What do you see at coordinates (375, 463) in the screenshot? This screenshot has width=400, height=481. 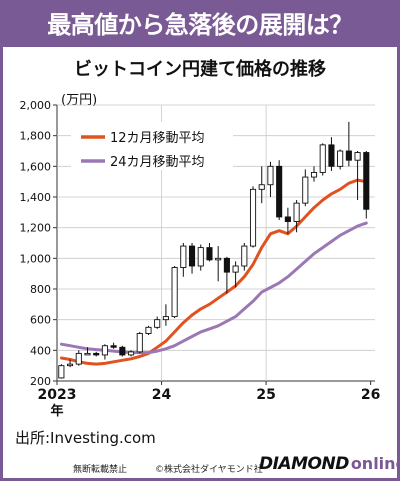 I see `logo-sub: online` at bounding box center [375, 463].